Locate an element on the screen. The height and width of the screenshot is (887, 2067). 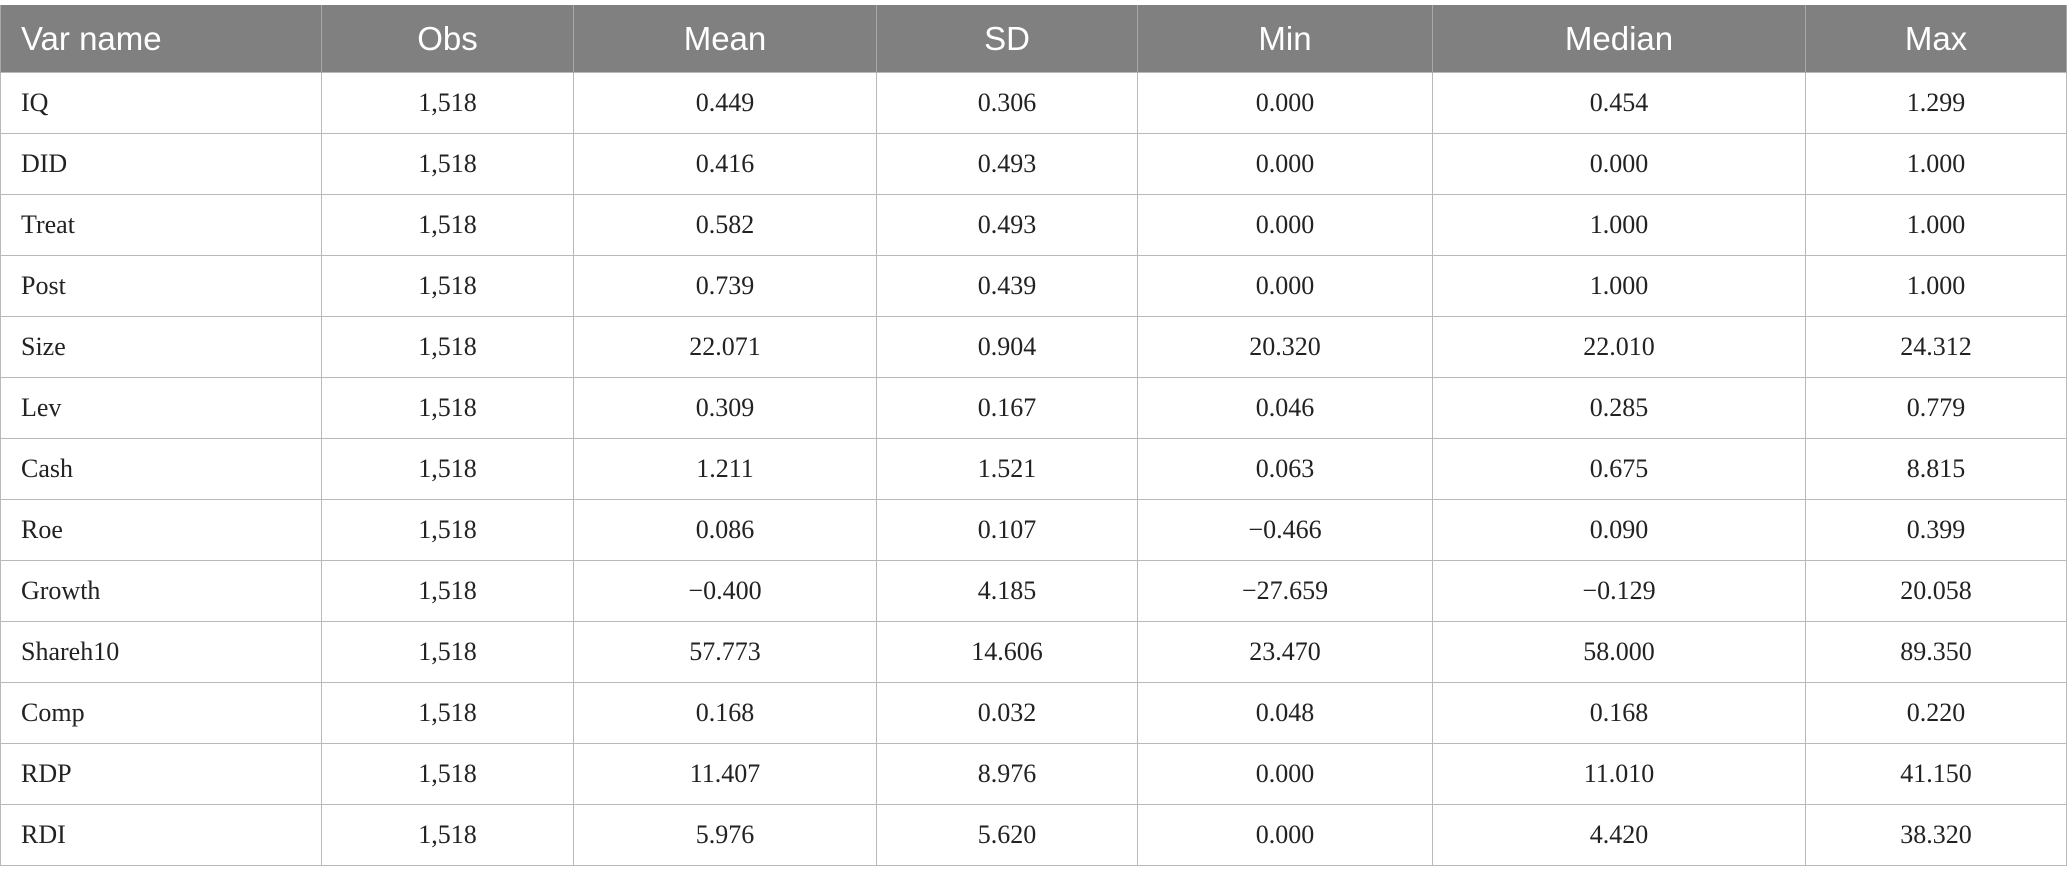
cell-mean: 1.211 is located at coordinates (725, 469).